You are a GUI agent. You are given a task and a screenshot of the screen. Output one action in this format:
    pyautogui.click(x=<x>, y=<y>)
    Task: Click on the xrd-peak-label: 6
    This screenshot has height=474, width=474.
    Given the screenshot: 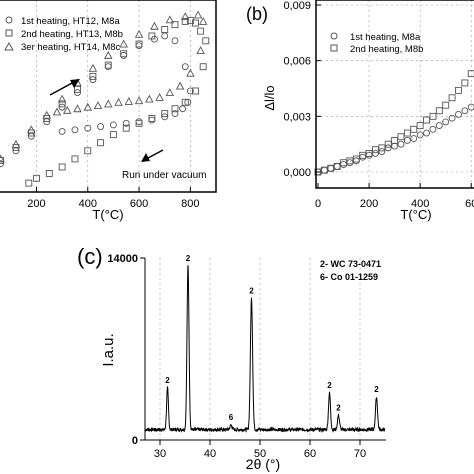 What is the action you would take?
    pyautogui.click(x=231, y=417)
    